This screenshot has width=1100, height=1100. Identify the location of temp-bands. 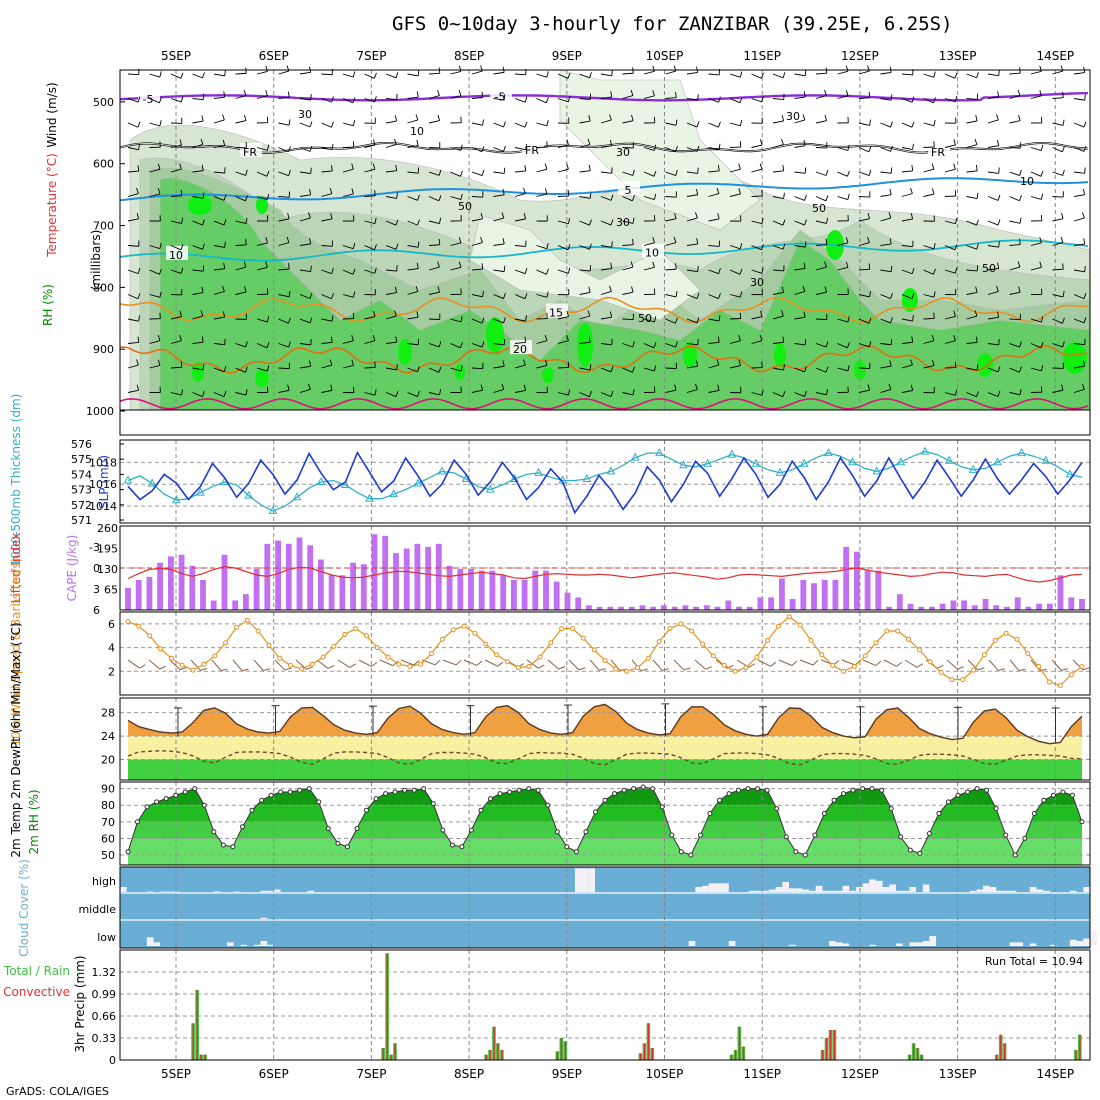
(605, 742).